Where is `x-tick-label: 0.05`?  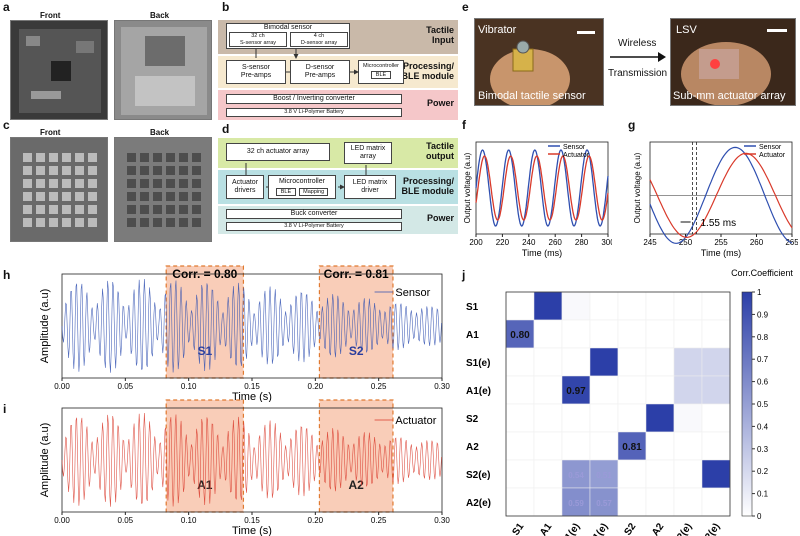 x-tick-label: 0.05 is located at coordinates (126, 520).